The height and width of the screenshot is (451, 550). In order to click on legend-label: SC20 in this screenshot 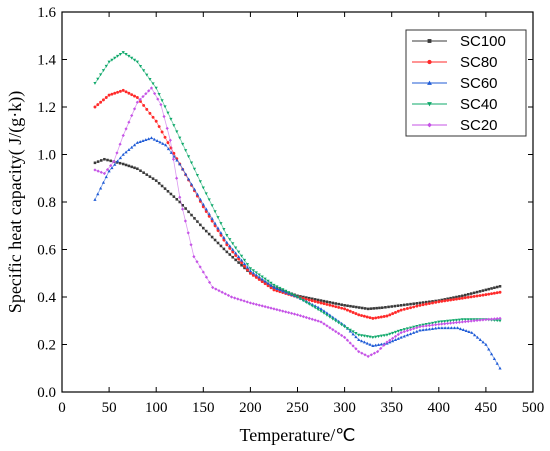, I will do `click(479, 125)`.